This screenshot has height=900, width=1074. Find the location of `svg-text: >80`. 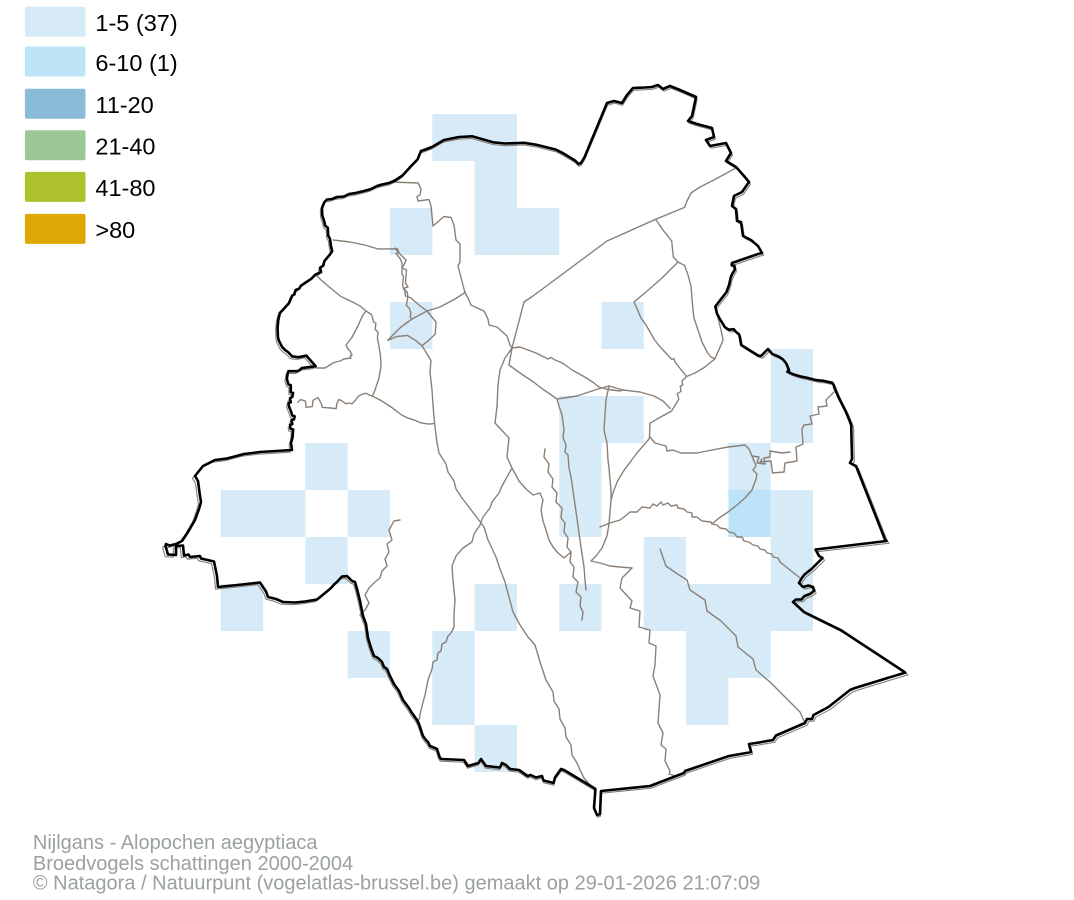

svg-text: >80 is located at coordinates (115, 230).